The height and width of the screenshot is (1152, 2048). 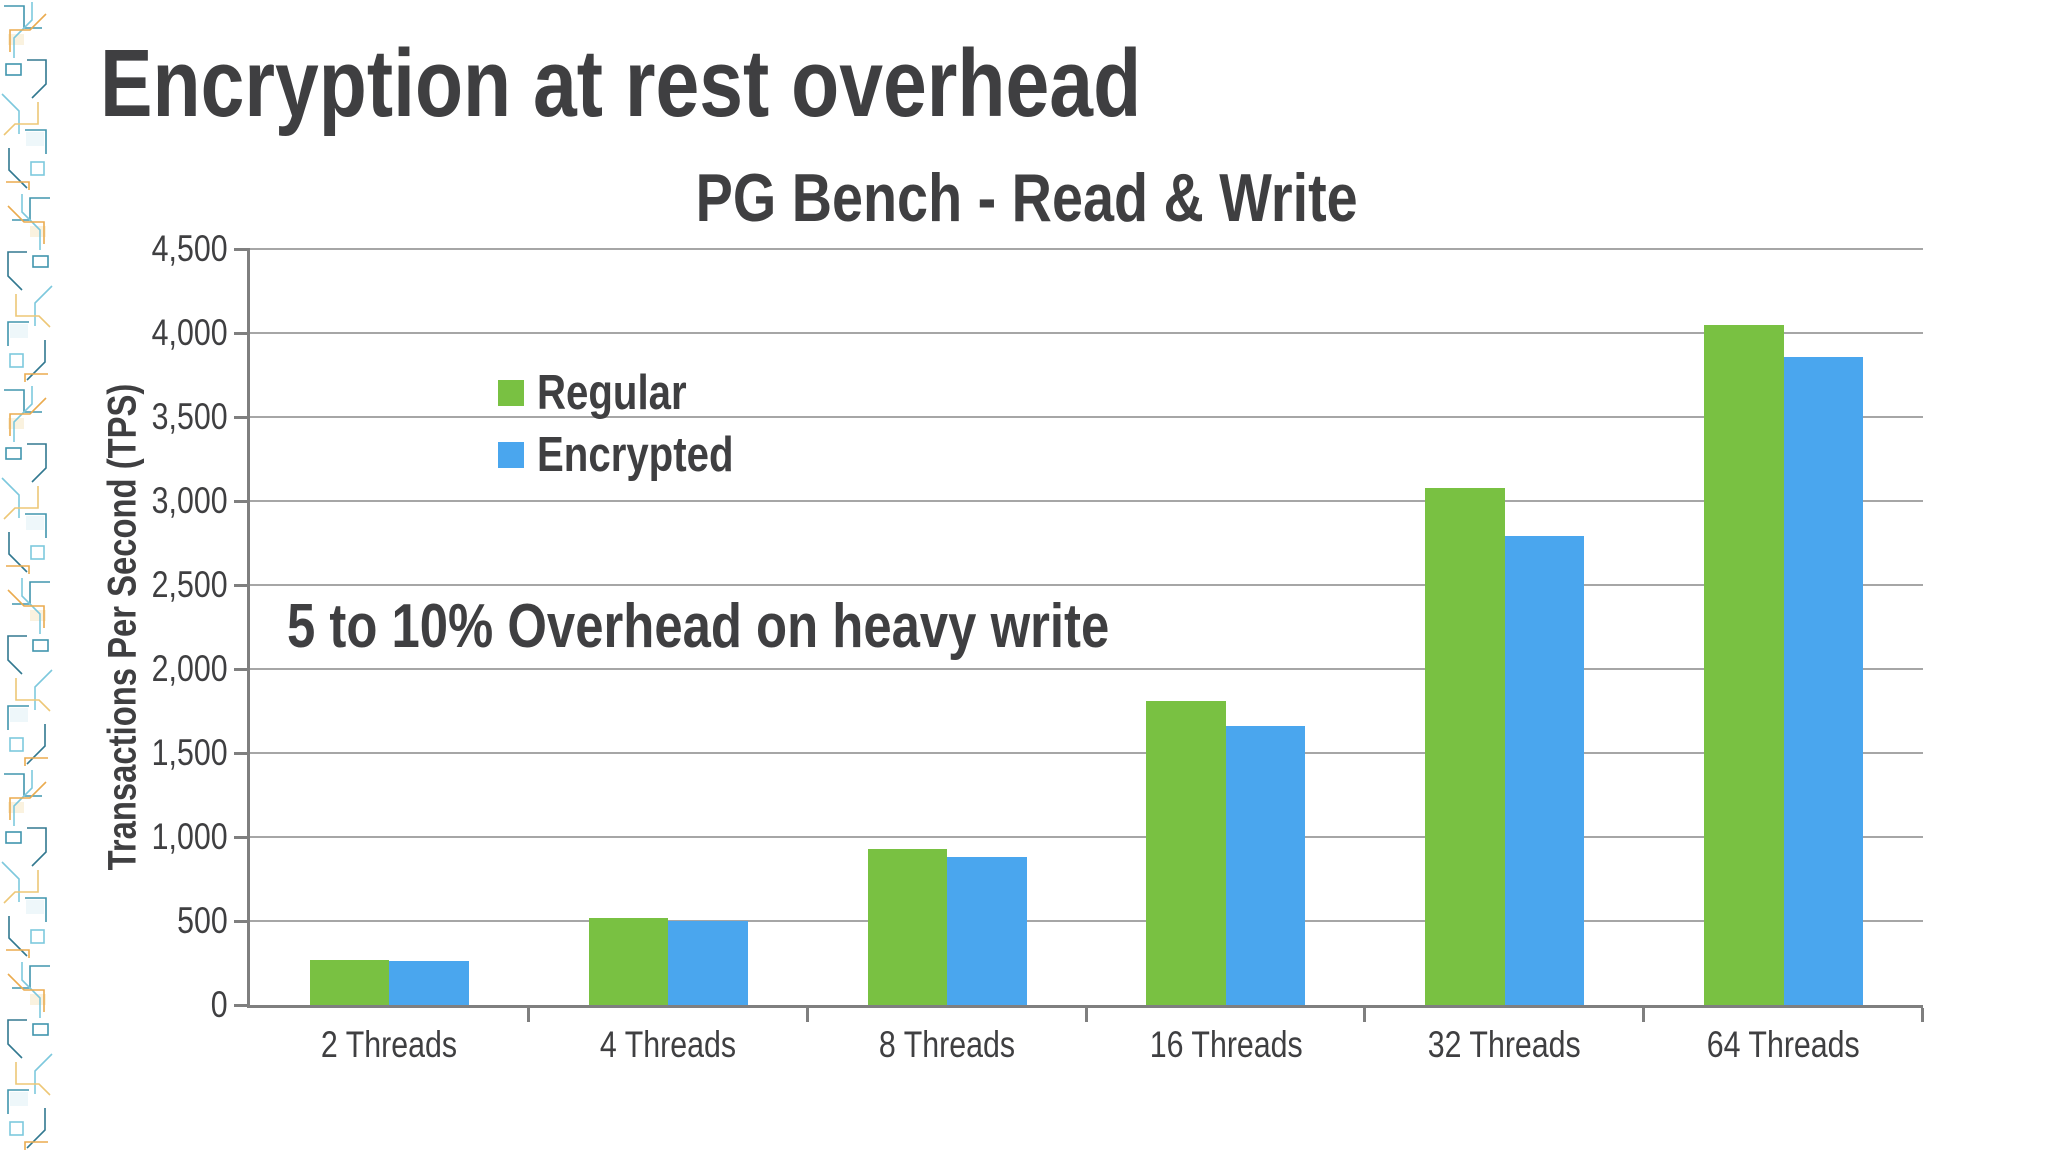 I want to click on y-tick-label: 3,000, so click(x=148, y=501).